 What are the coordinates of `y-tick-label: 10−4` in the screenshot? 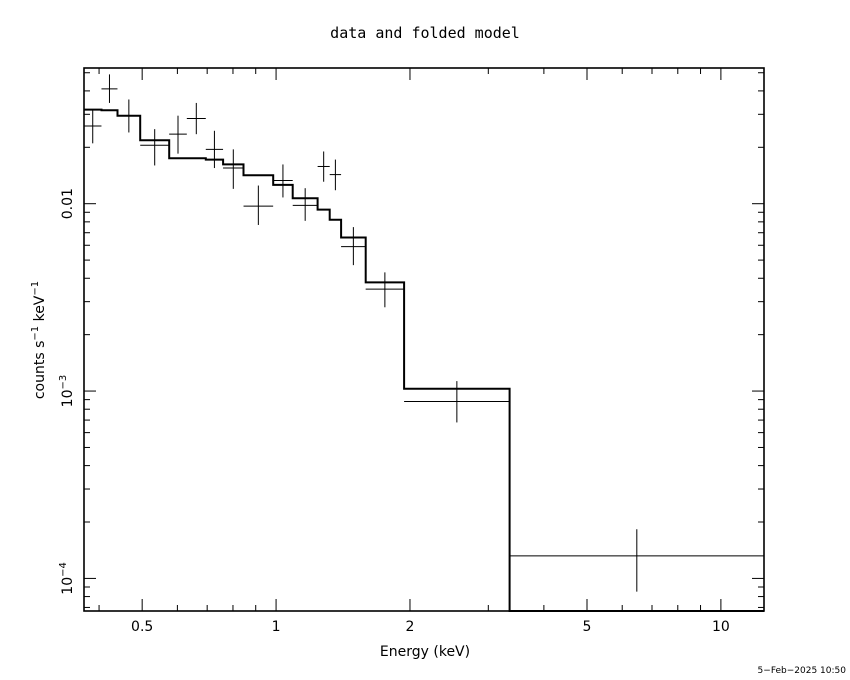 It's located at (67, 578).